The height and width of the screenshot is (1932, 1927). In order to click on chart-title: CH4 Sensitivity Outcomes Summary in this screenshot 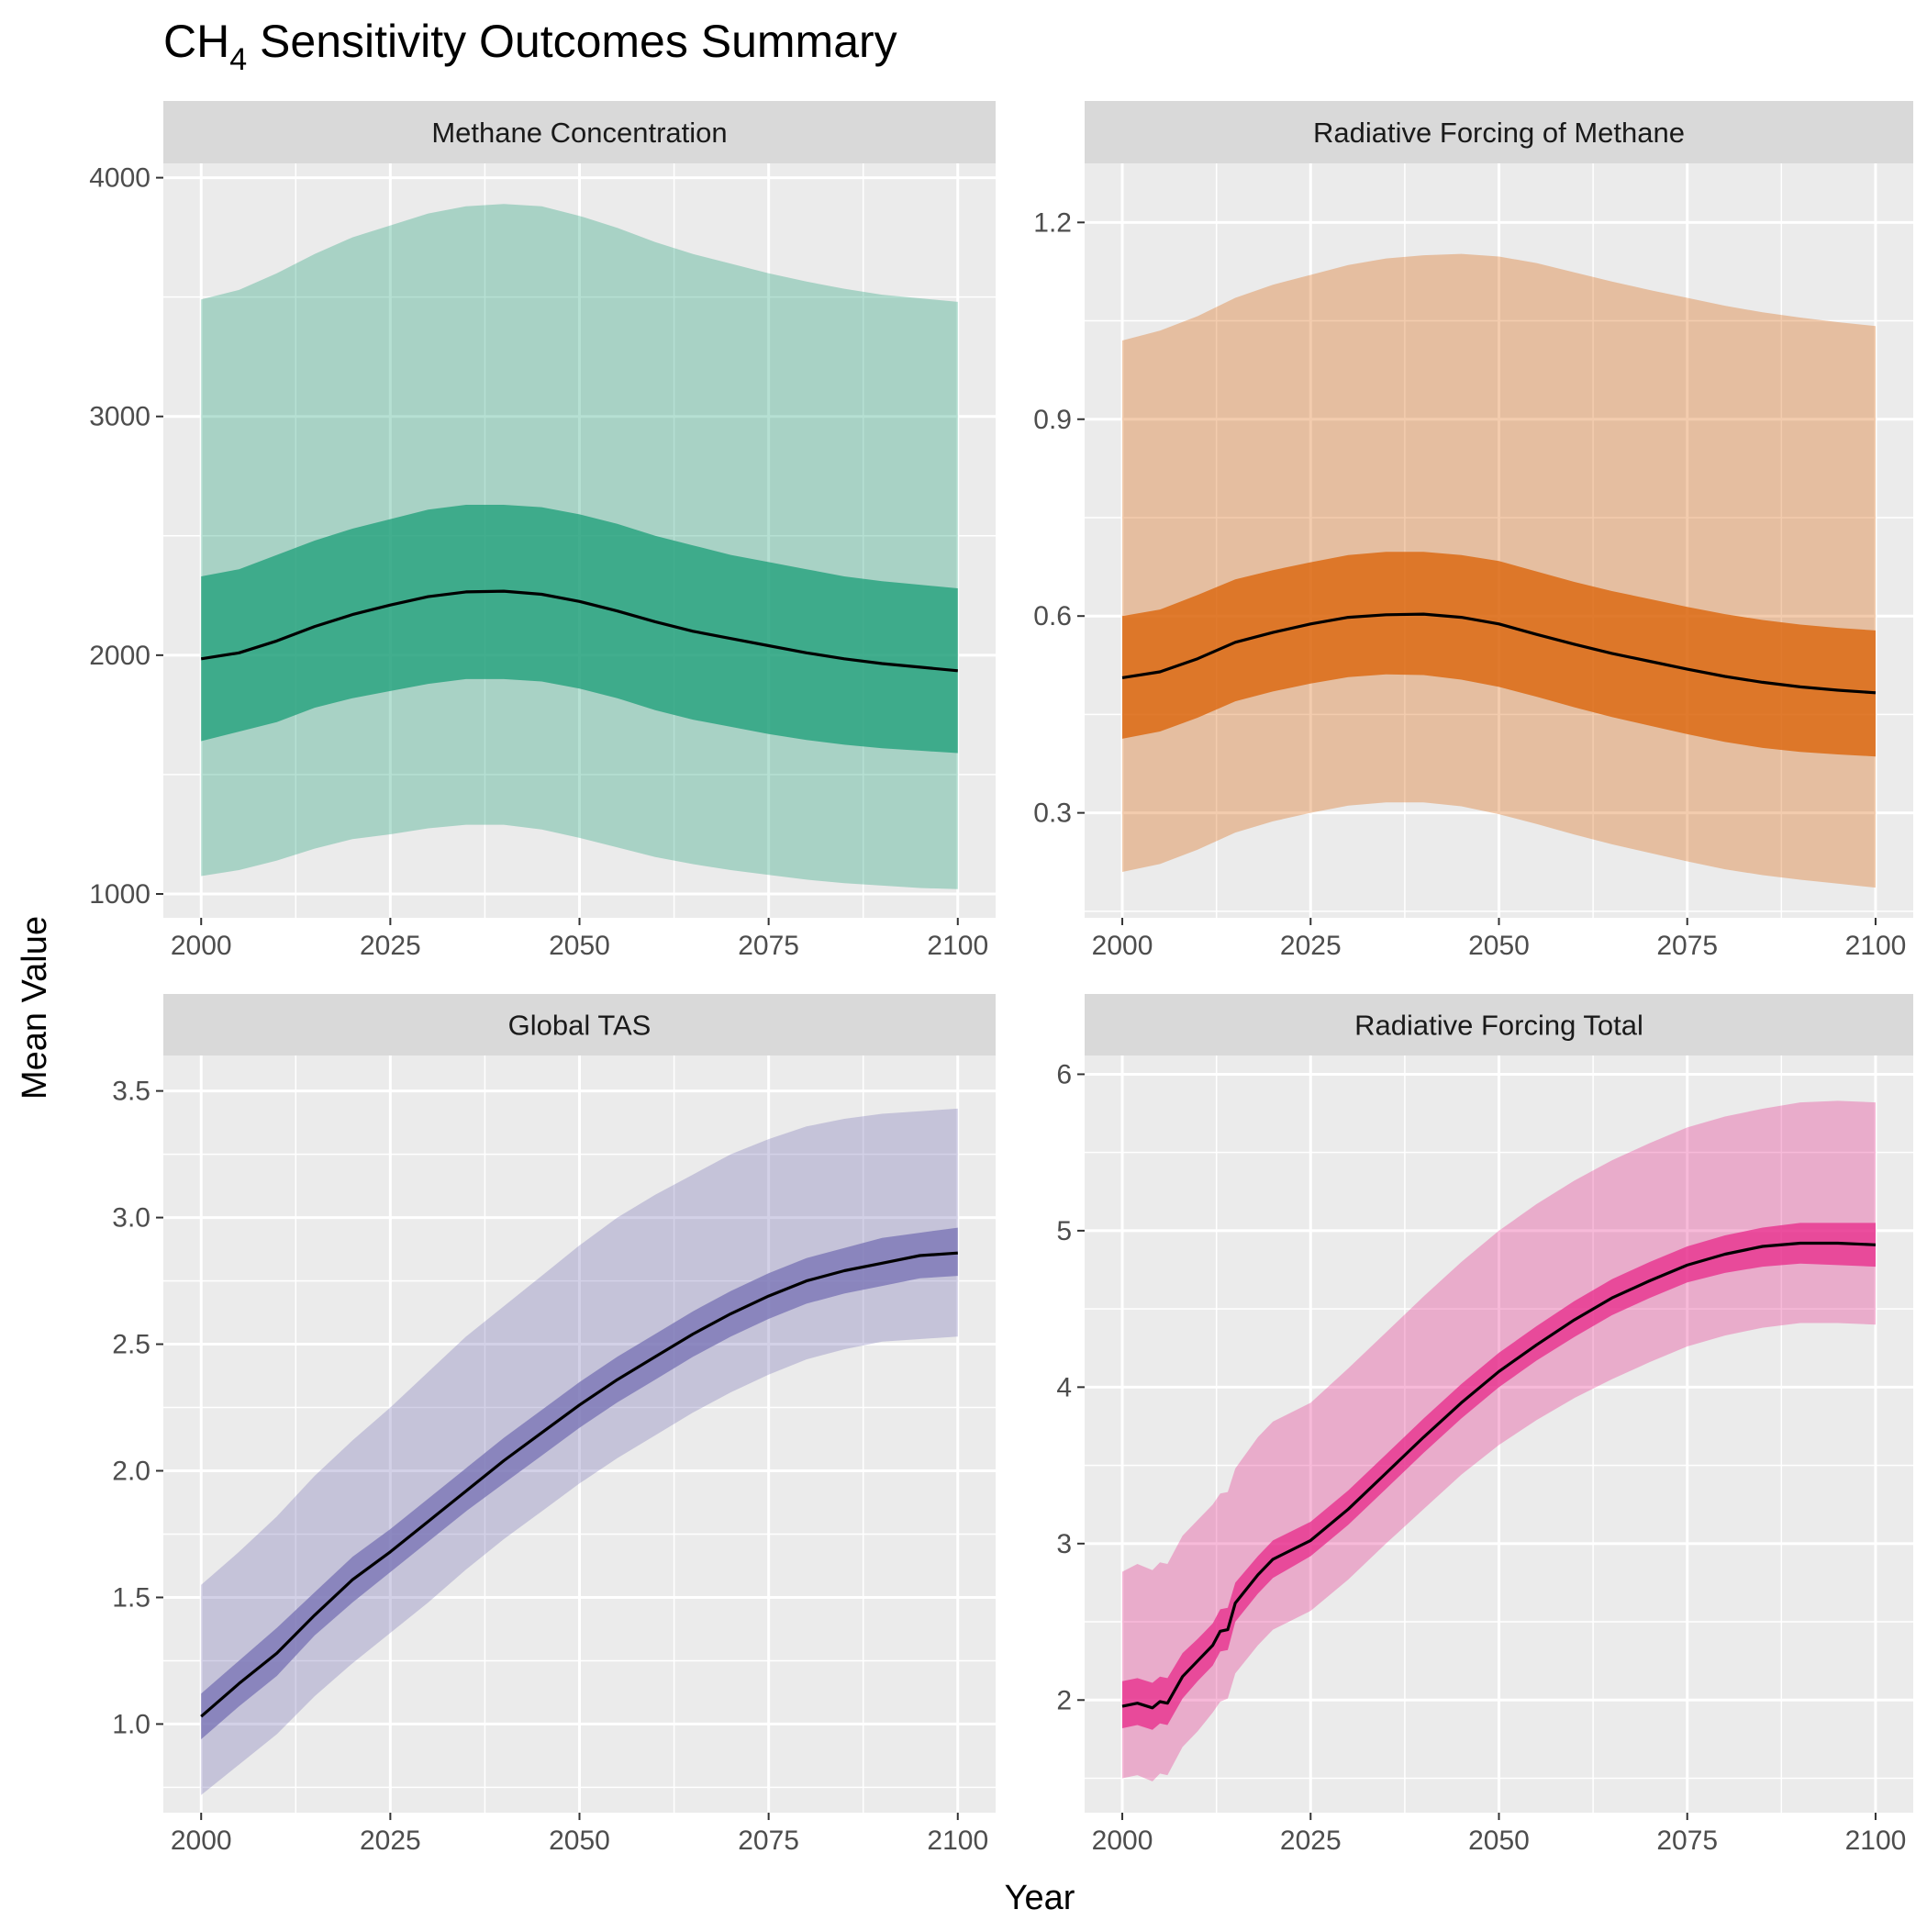, I will do `click(530, 46)`.